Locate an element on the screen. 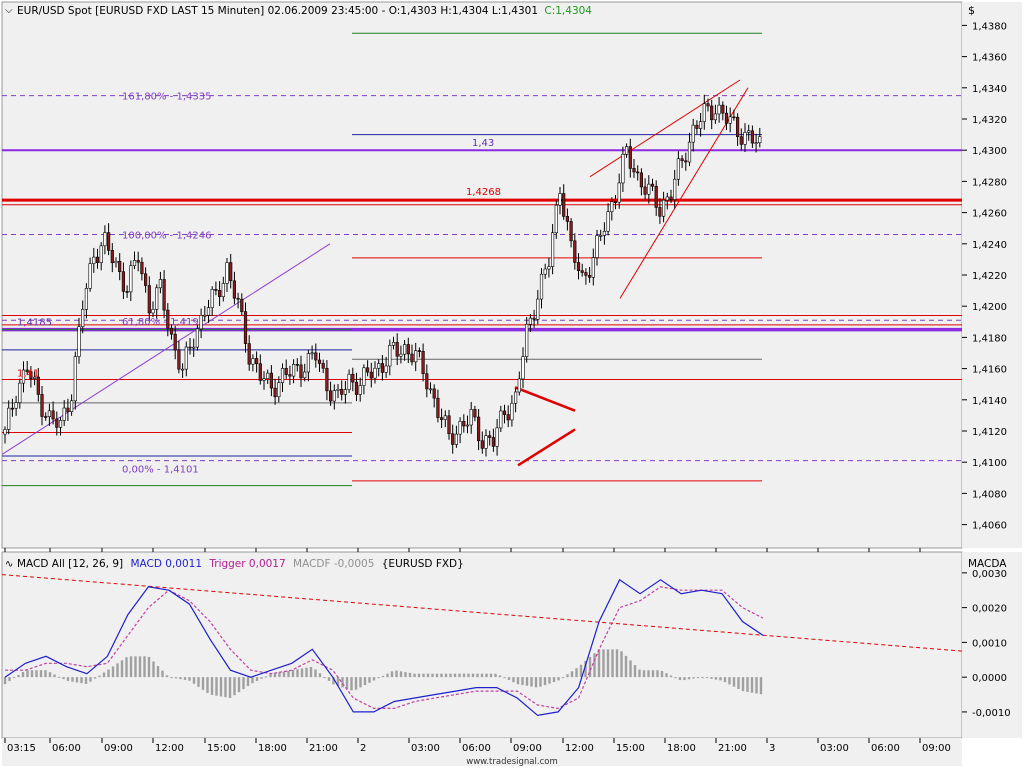 This screenshot has height=772, width=1024. price-tick-label: 1,4080 is located at coordinates (989, 494).